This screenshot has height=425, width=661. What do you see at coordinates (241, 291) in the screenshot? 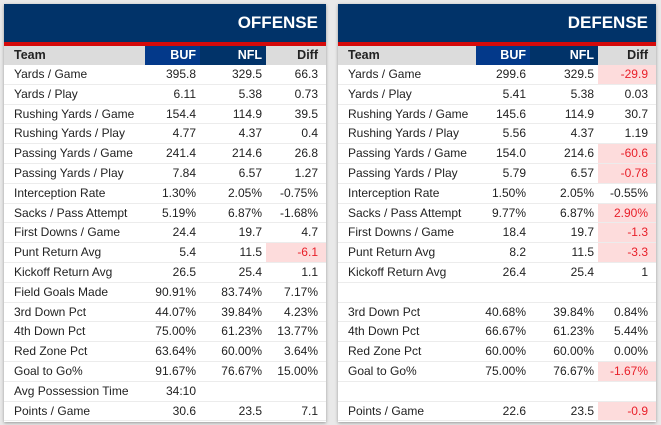
I see `nfl-value: 83.74%` at bounding box center [241, 291].